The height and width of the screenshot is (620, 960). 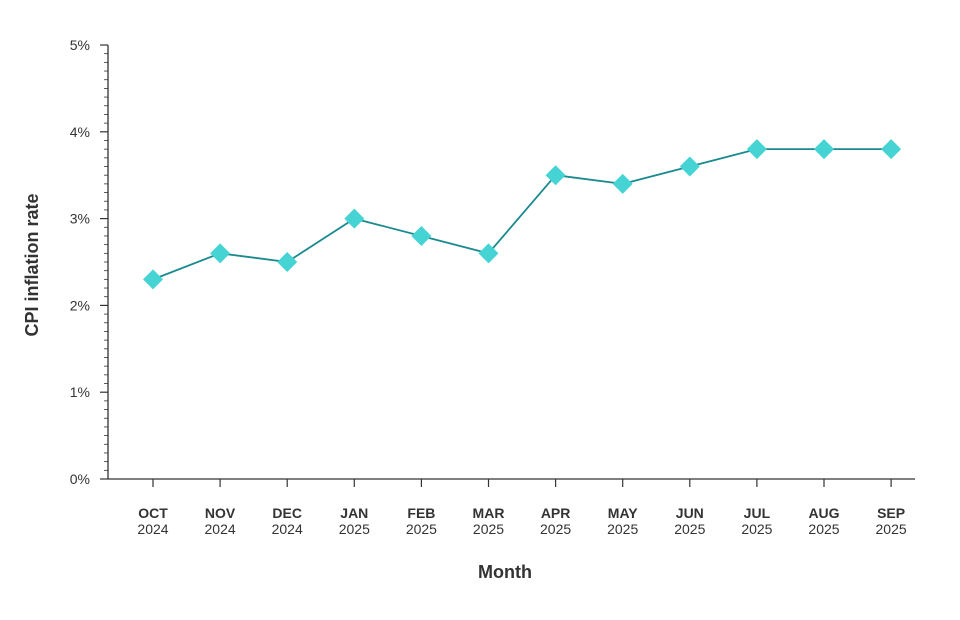 I want to click on x-tick-label-month: AUG, so click(x=823, y=513).